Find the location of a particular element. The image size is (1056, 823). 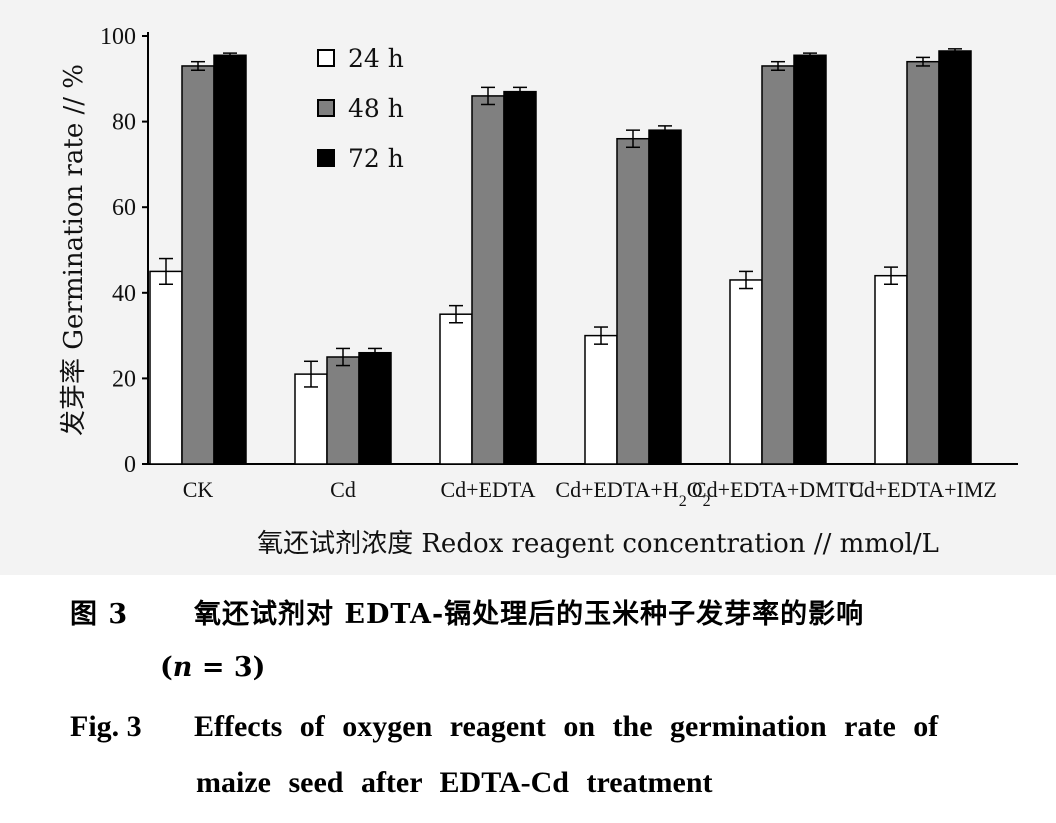

y-tick-label: 80 is located at coordinates (124, 123).